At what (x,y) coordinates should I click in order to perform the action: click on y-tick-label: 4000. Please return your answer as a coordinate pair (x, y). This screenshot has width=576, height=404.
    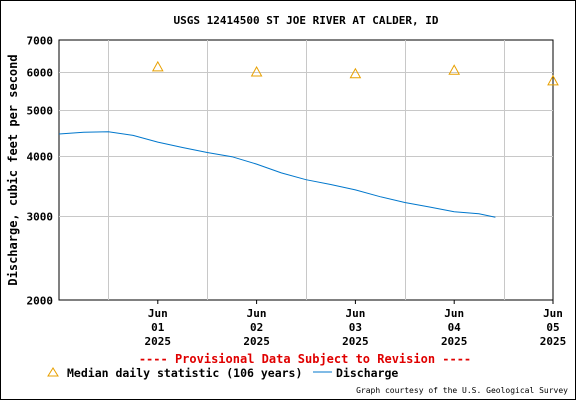
    Looking at the image, I should click on (40, 157).